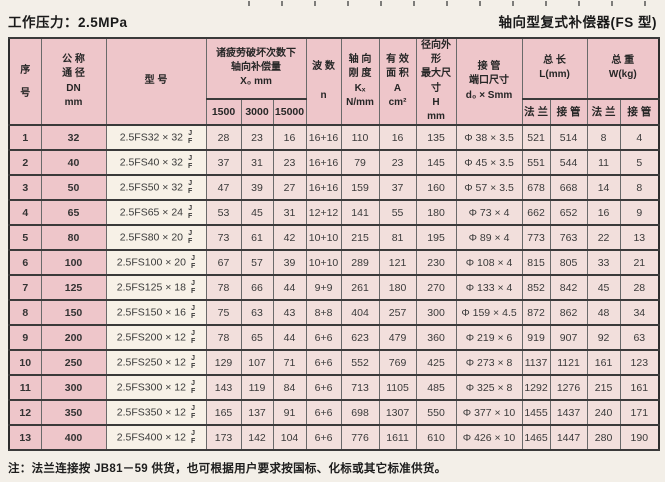 The height and width of the screenshot is (482, 665). Describe the element at coordinates (450, 3) in the screenshot. I see `scan-edge-ticks` at that location.